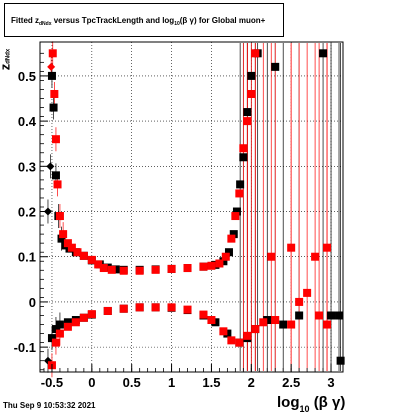 The height and width of the screenshot is (414, 400). I want to click on title-sub: dNdx, so click(45, 24).